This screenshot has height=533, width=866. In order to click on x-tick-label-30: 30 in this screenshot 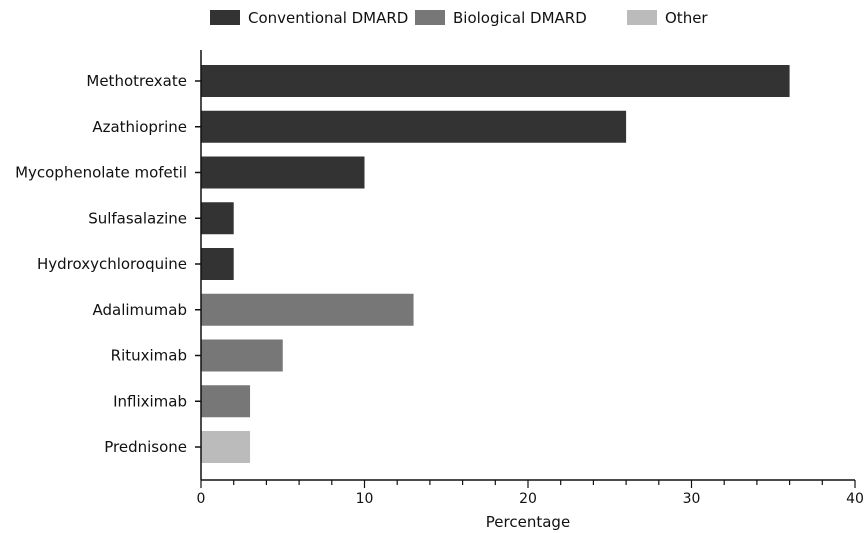, I will do `click(692, 499)`.